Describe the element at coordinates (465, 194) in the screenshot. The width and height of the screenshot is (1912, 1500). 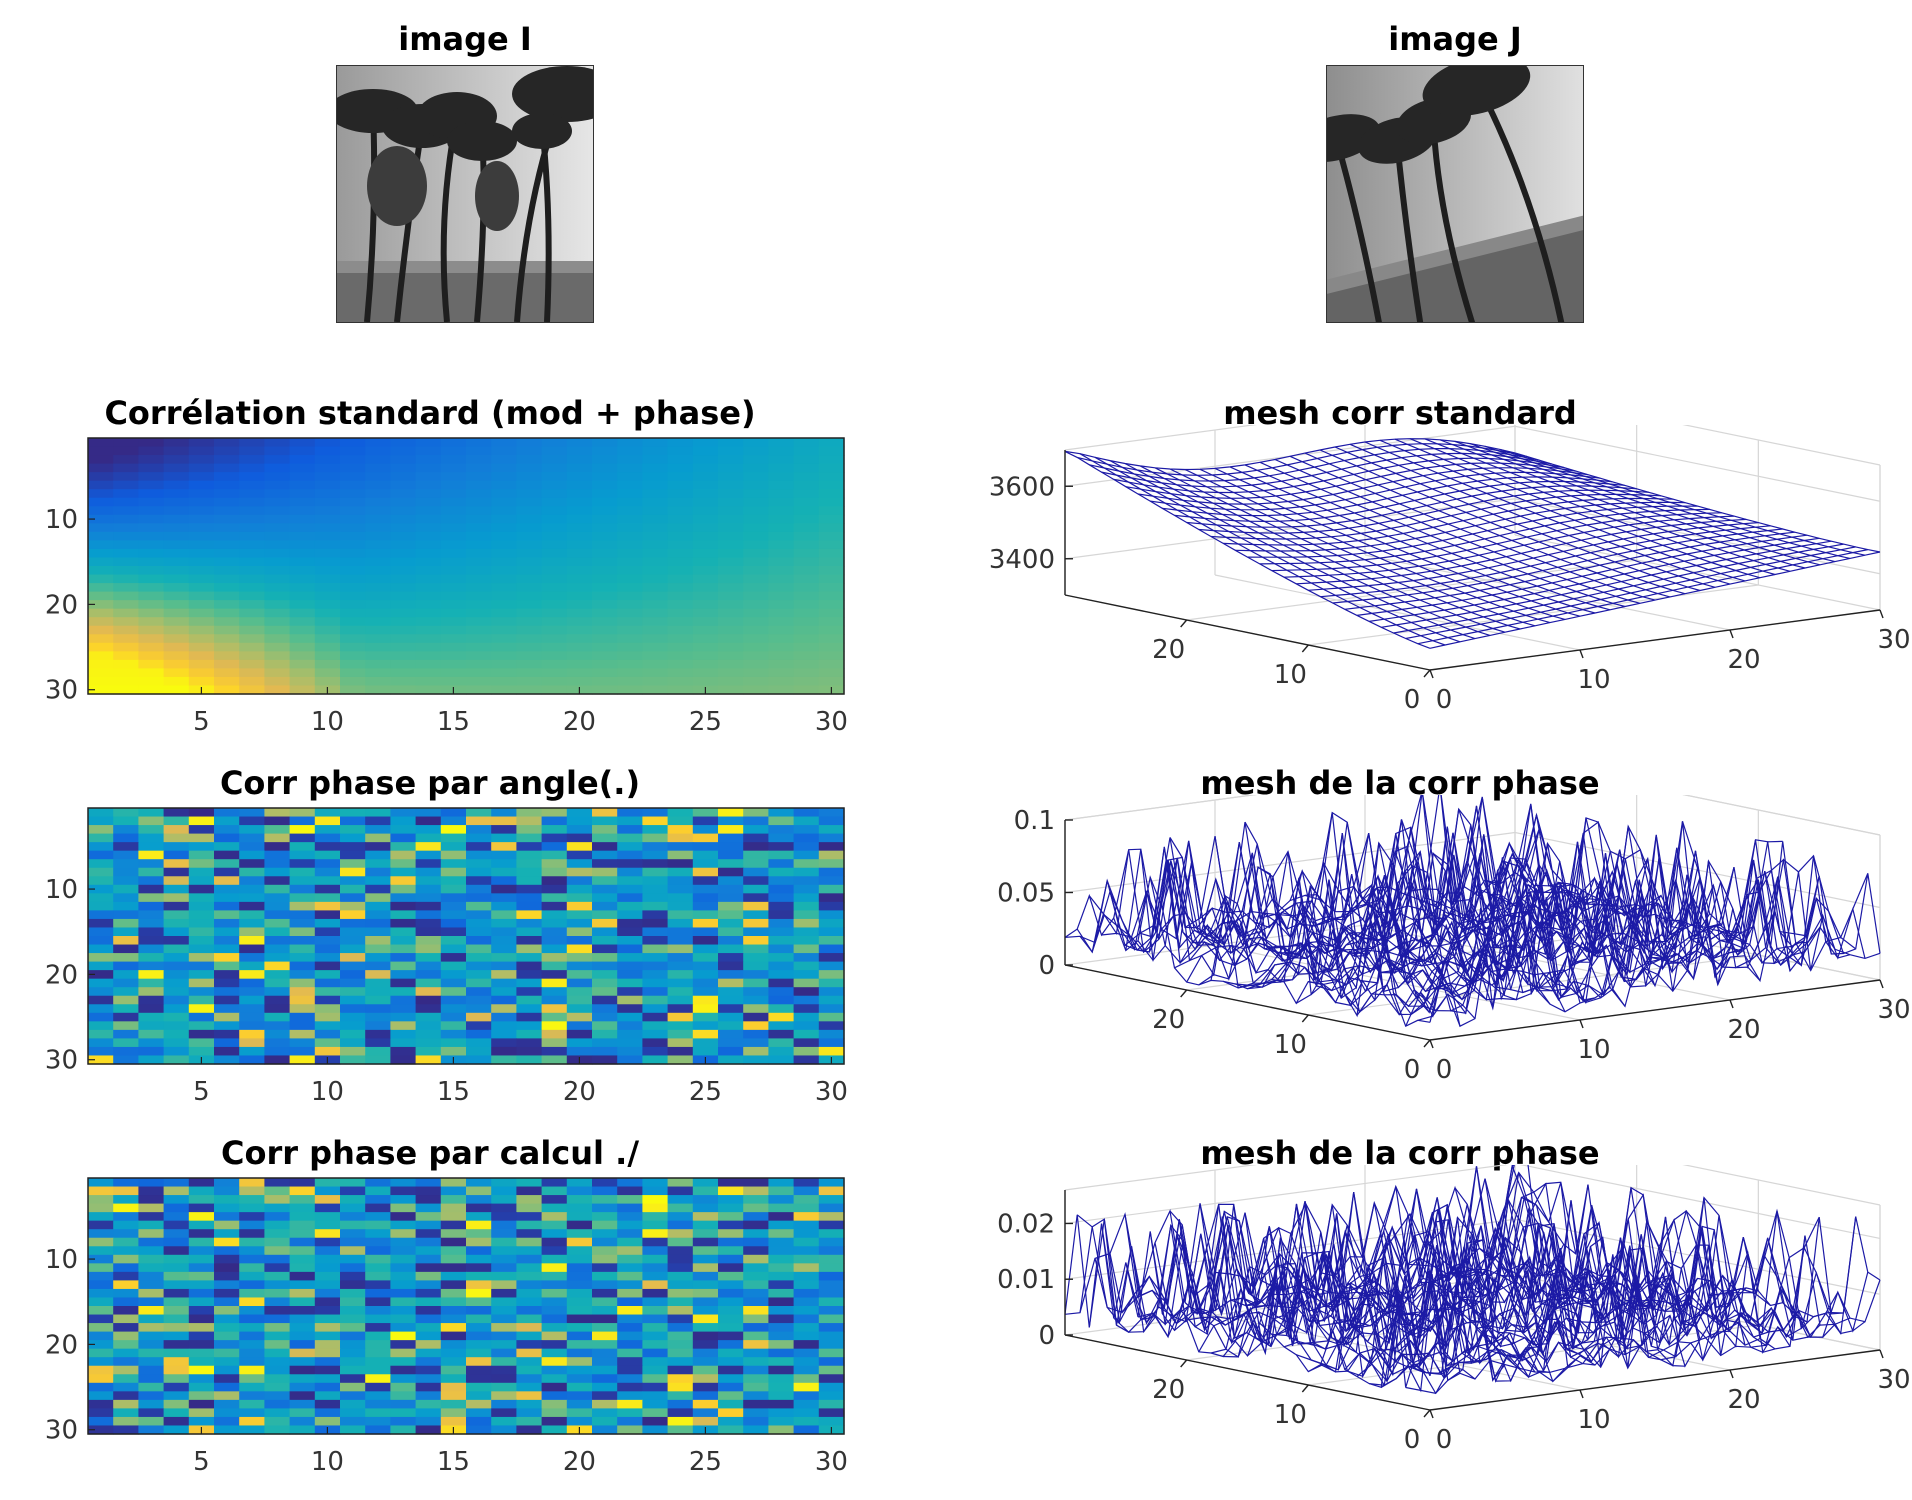
I see `palm-beach-photo-i` at that location.